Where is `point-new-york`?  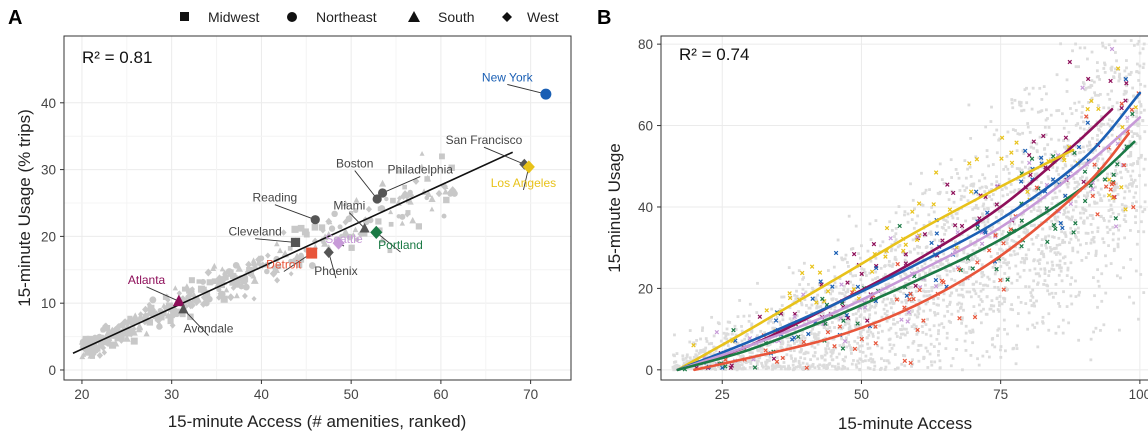 point-new-york is located at coordinates (1021, 181).